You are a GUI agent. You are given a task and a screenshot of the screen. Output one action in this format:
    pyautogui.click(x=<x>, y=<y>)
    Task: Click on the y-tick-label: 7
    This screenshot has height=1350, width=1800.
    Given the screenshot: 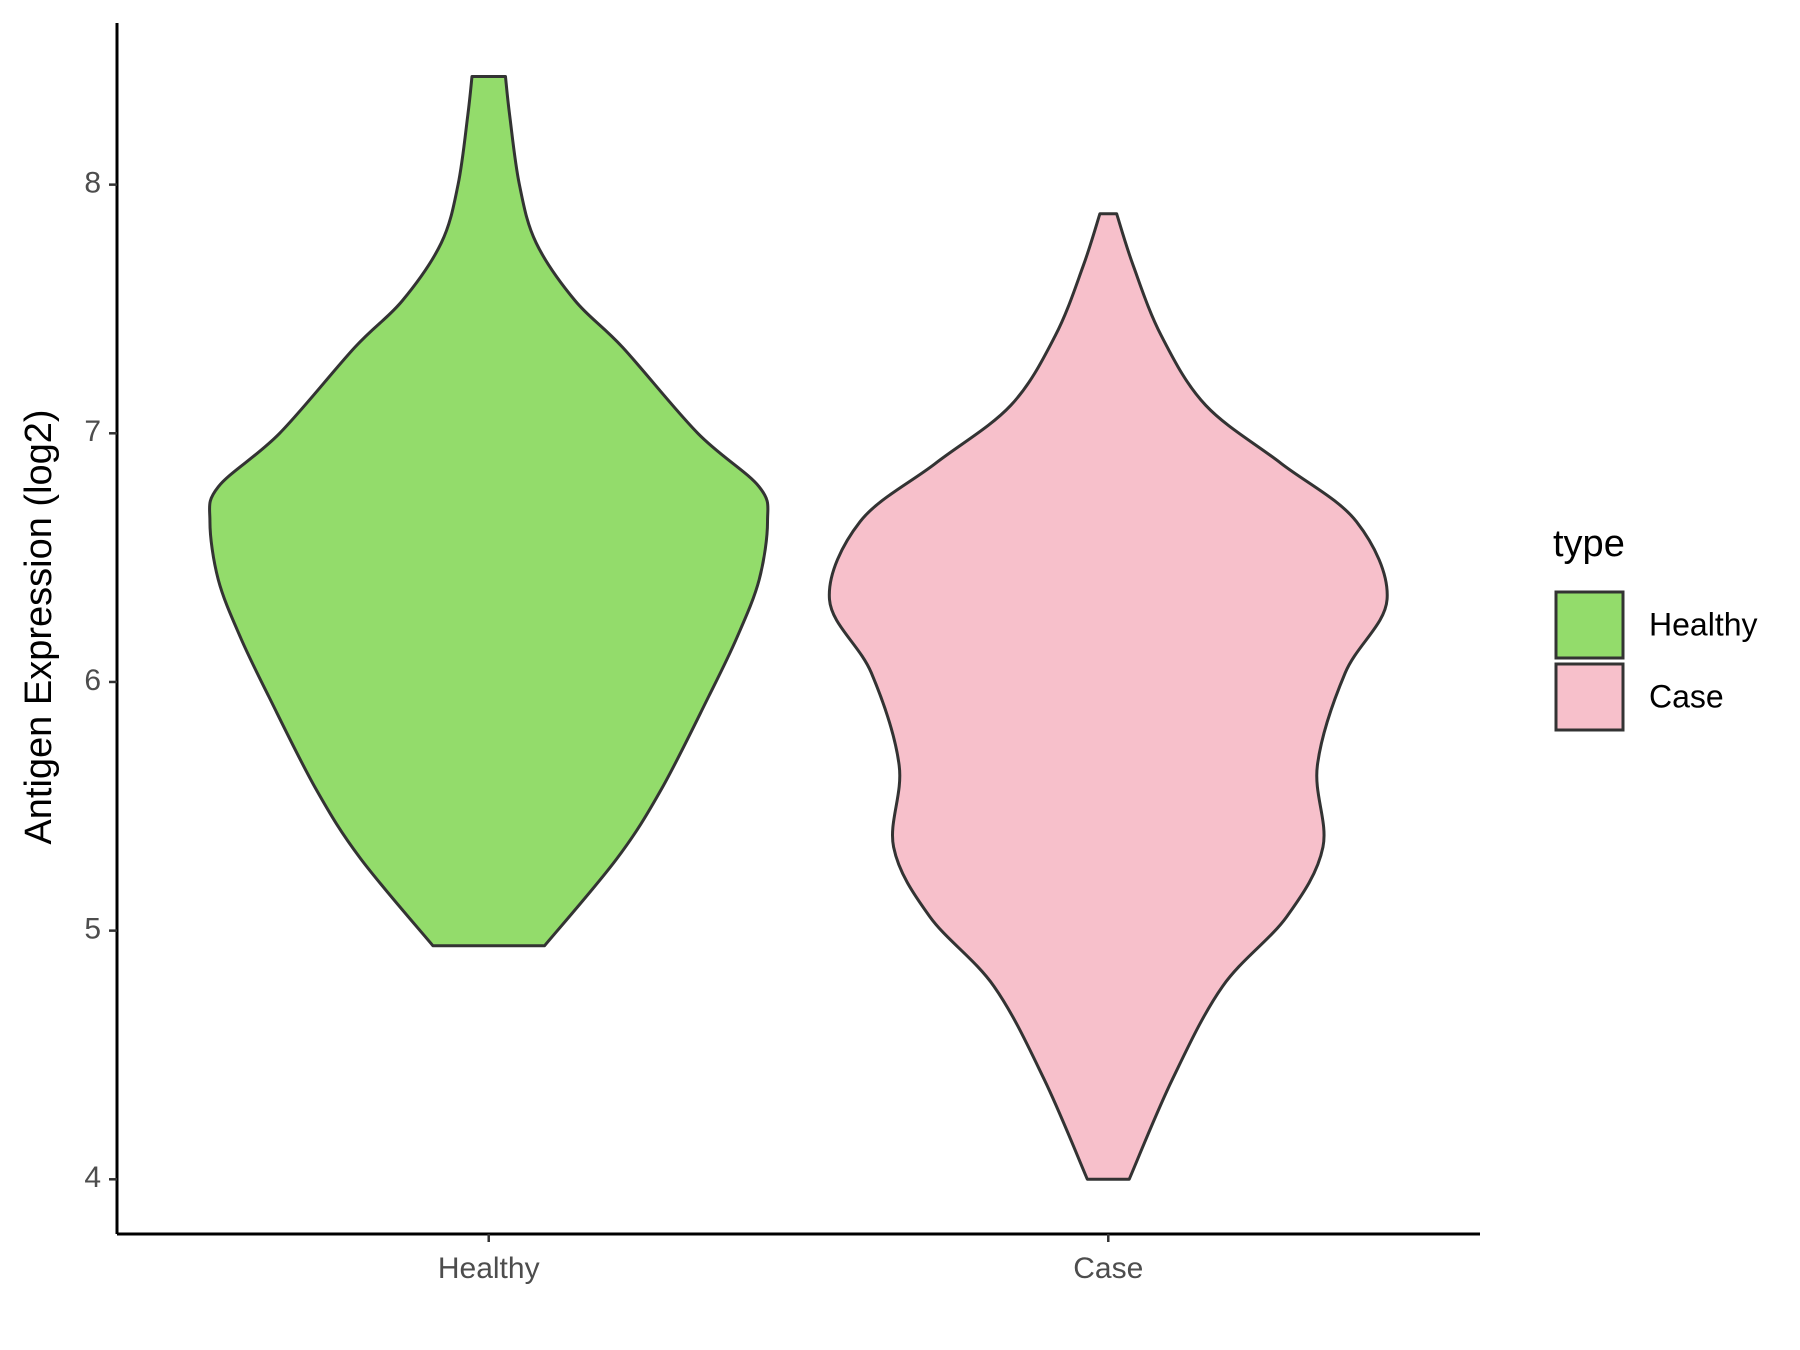 What is the action you would take?
    pyautogui.click(x=92, y=431)
    